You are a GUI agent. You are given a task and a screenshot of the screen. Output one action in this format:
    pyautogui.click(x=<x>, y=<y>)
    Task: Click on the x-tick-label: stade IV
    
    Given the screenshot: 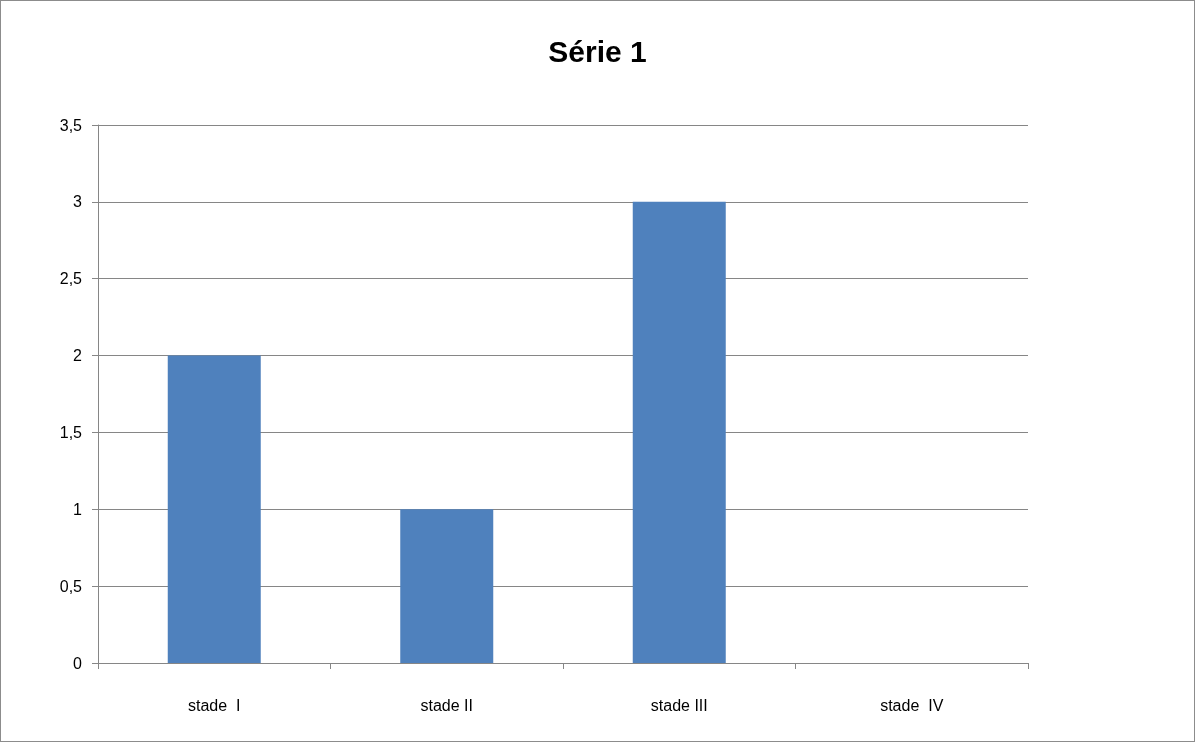 What is the action you would take?
    pyautogui.click(x=912, y=705)
    